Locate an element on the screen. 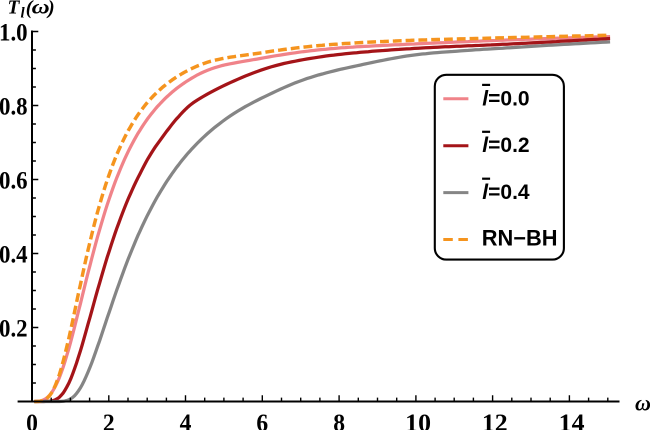 The height and width of the screenshot is (435, 650). svg-text: 10 is located at coordinates (418, 420).